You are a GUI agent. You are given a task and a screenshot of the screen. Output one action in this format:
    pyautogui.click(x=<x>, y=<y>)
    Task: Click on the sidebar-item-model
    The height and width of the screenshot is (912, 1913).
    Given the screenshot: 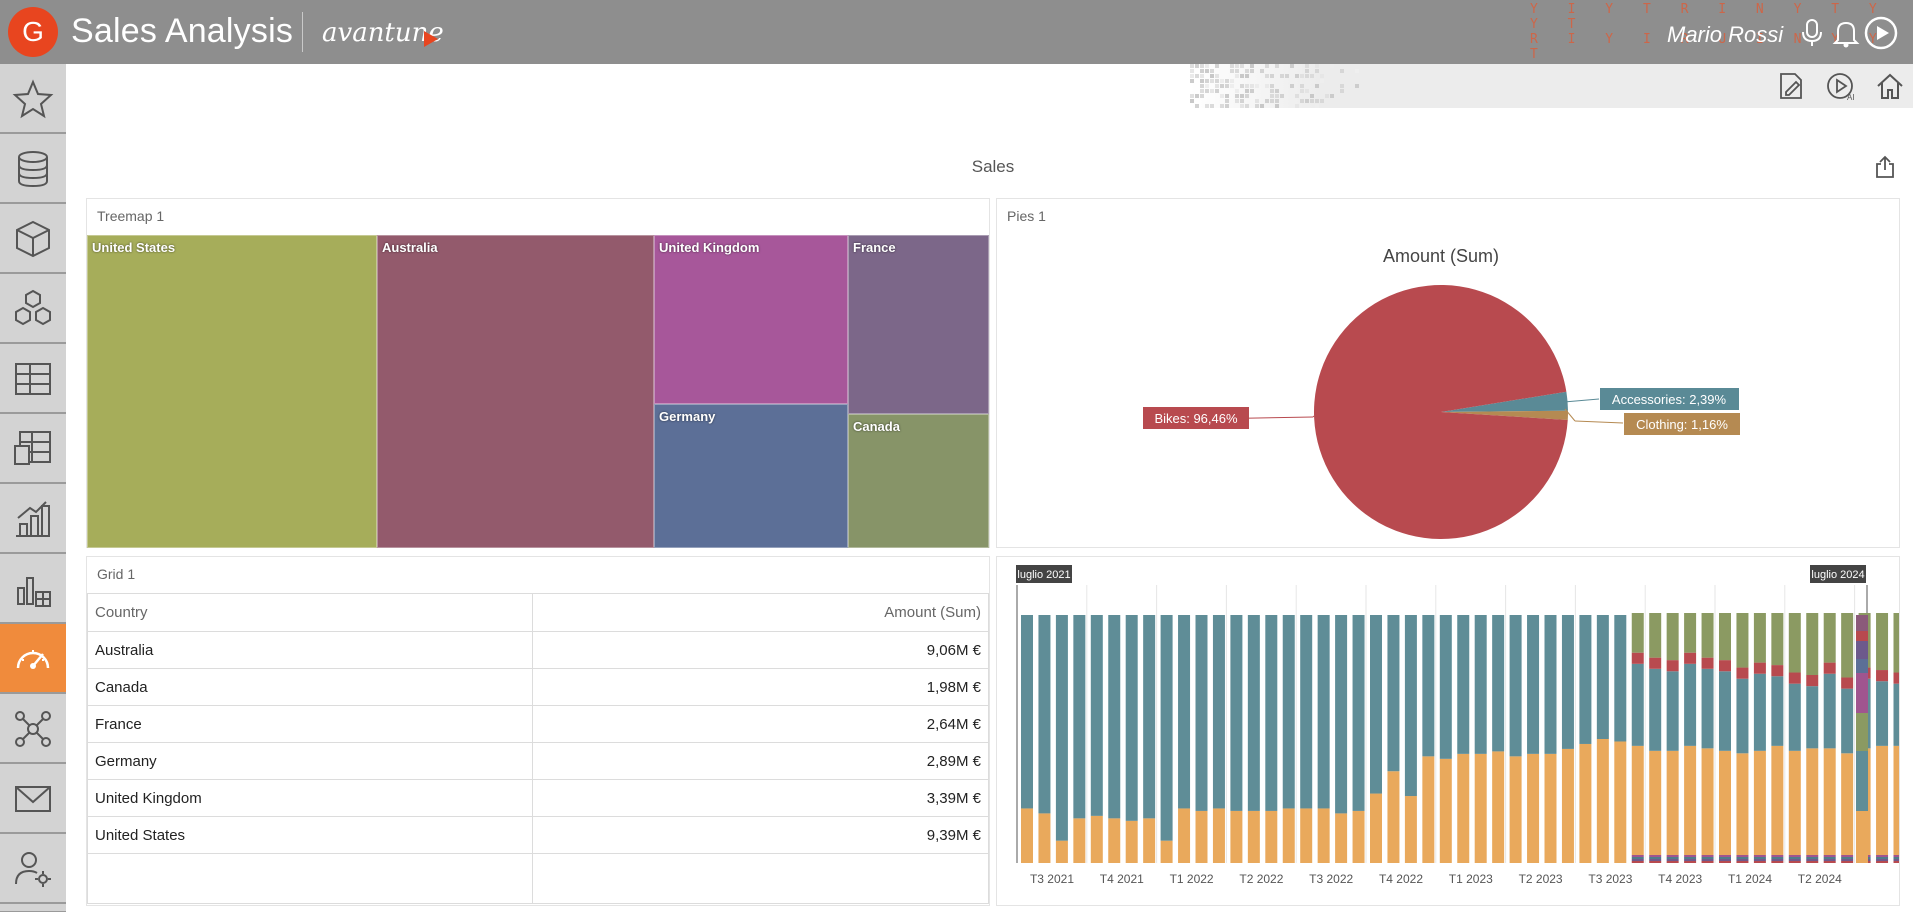 What is the action you would take?
    pyautogui.click(x=33, y=238)
    